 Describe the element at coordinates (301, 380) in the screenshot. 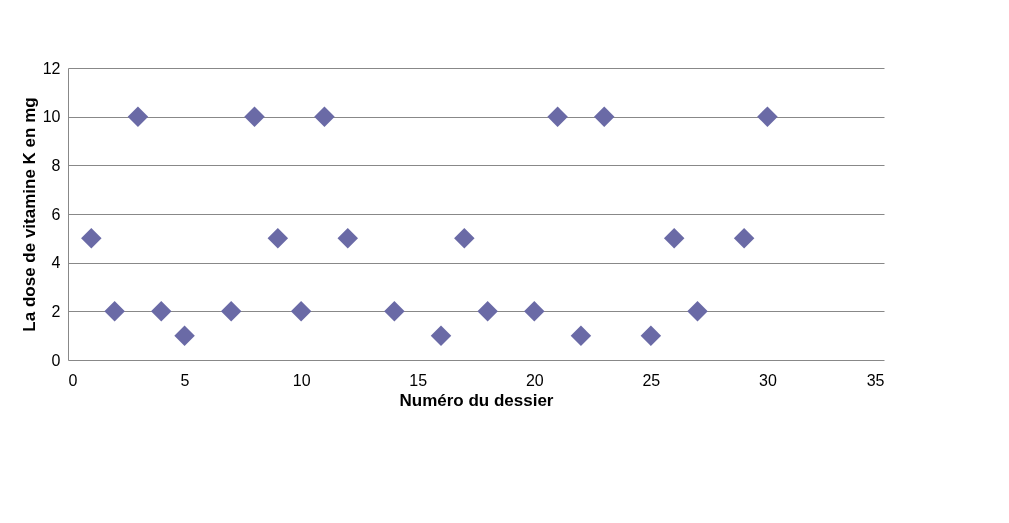

I see `x-tick-label: 10` at that location.